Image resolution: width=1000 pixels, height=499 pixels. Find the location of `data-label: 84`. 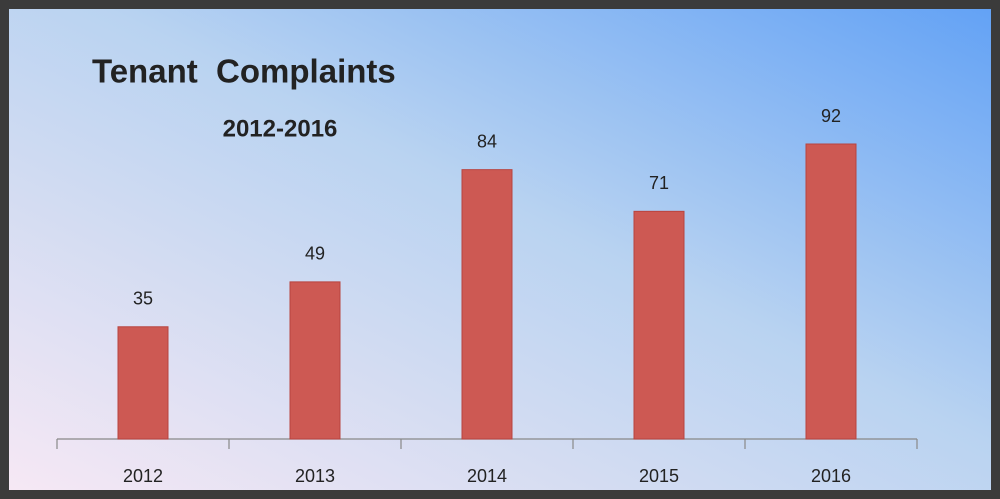

data-label: 84 is located at coordinates (487, 141).